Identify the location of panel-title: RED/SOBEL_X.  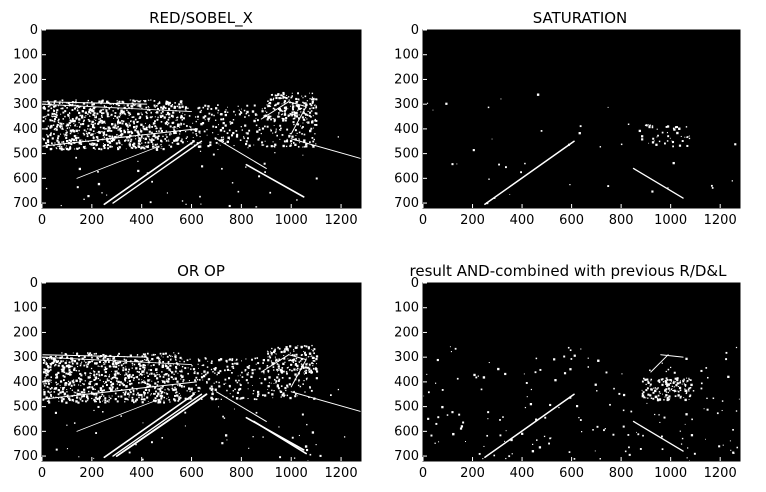
(201, 18).